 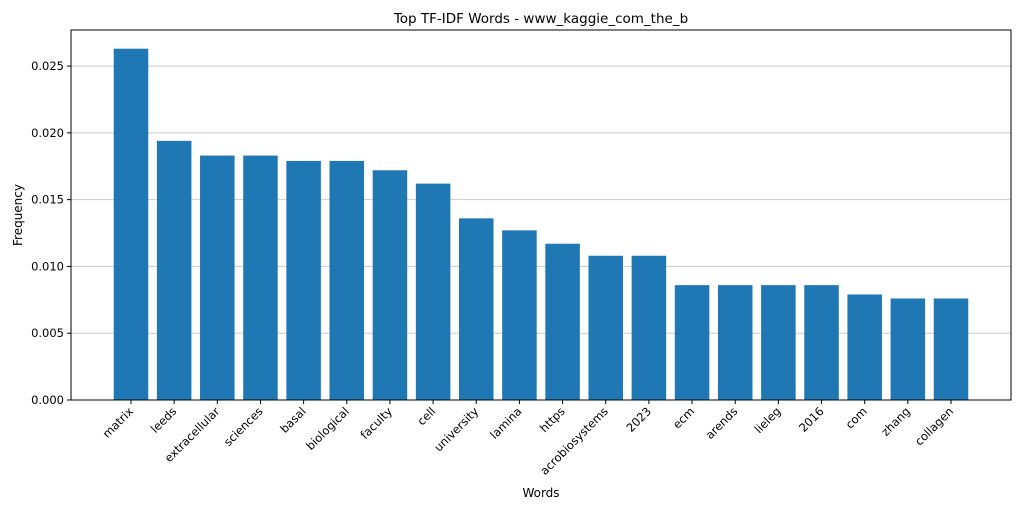 What do you see at coordinates (722, 423) in the screenshot?
I see `x-tick-label: arends` at bounding box center [722, 423].